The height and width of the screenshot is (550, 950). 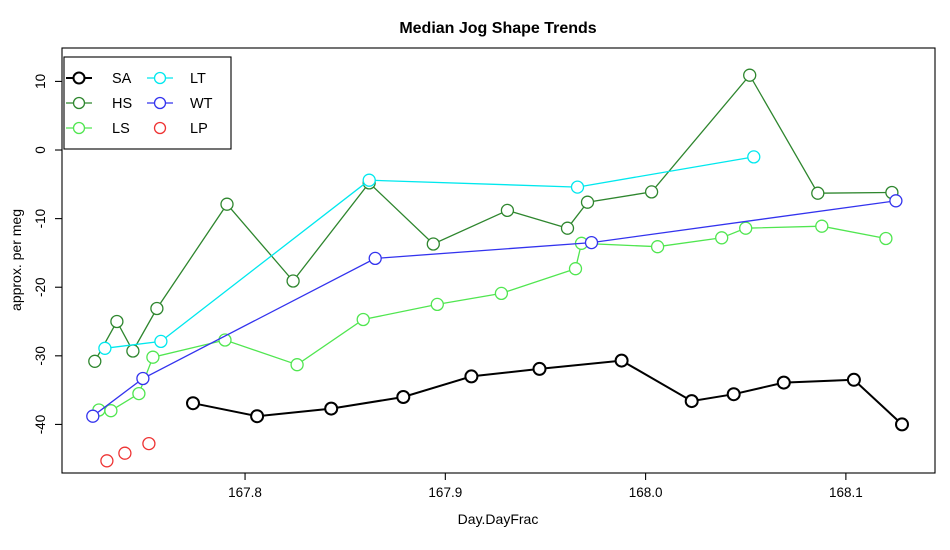 I want to click on y-tick-label: 10, so click(x=40, y=81).